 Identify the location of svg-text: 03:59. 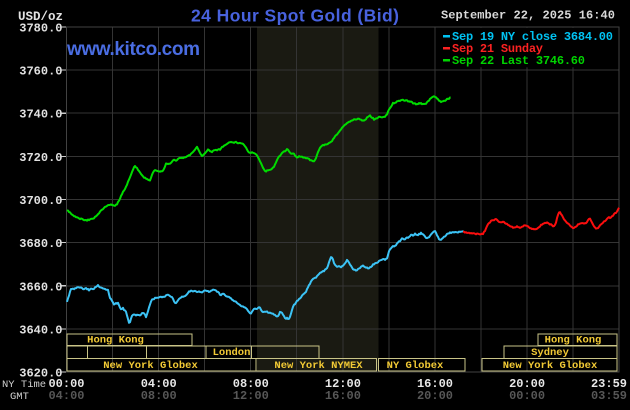
(609, 396).